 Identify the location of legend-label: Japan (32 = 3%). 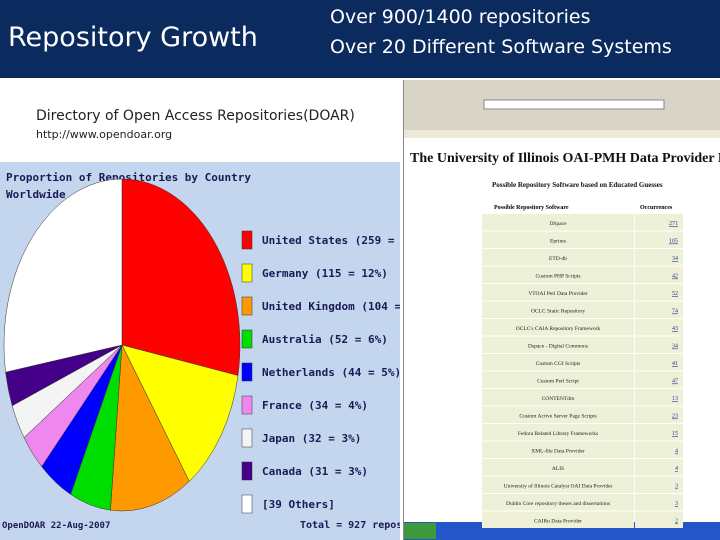
(311, 438).